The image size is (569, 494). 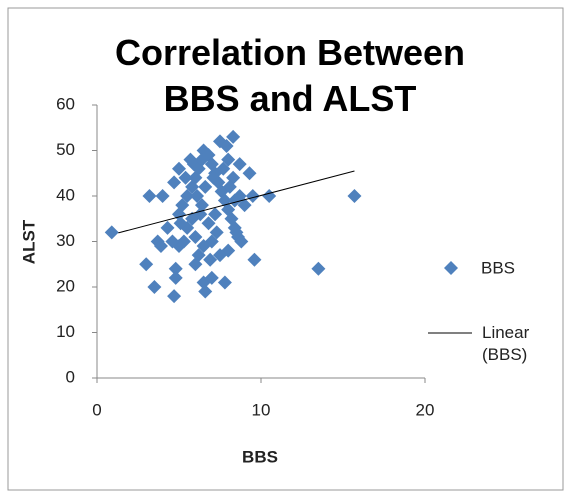 What do you see at coordinates (28, 241) in the screenshot?
I see `y-axis-label: ALST` at bounding box center [28, 241].